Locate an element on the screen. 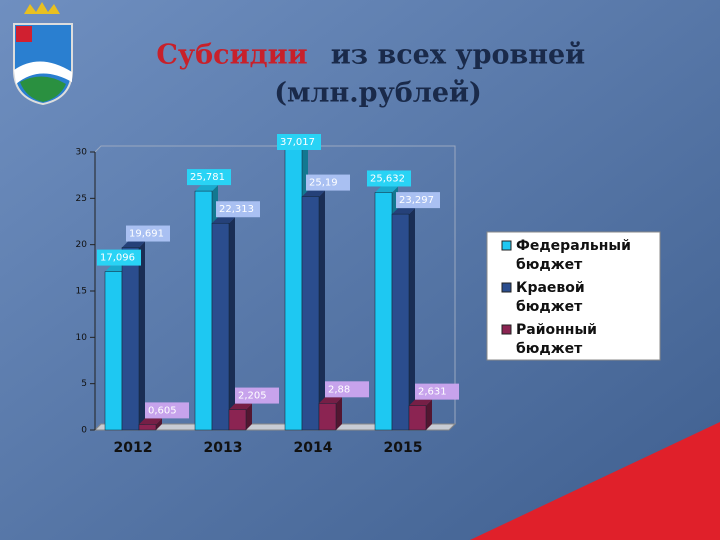 The height and width of the screenshot is (540, 720). y-tick-label: 25 is located at coordinates (81, 199).